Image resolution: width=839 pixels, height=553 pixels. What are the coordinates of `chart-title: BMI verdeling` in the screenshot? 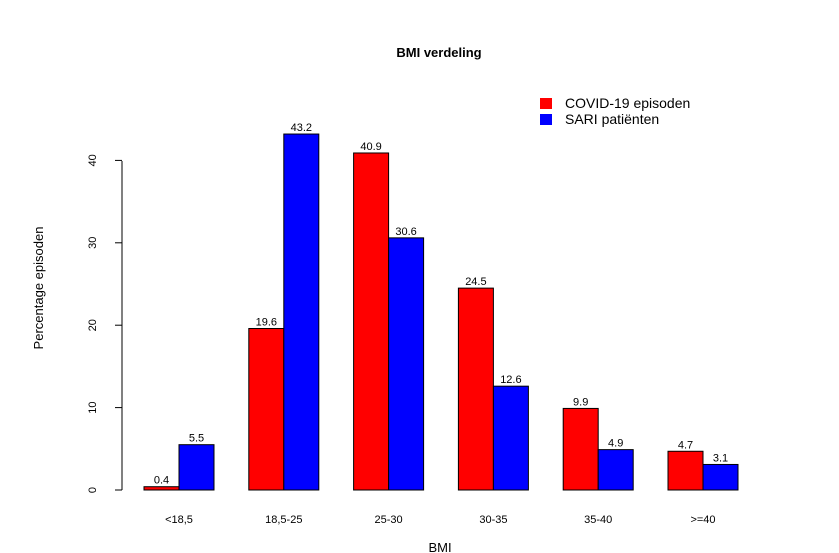 It's located at (438, 52).